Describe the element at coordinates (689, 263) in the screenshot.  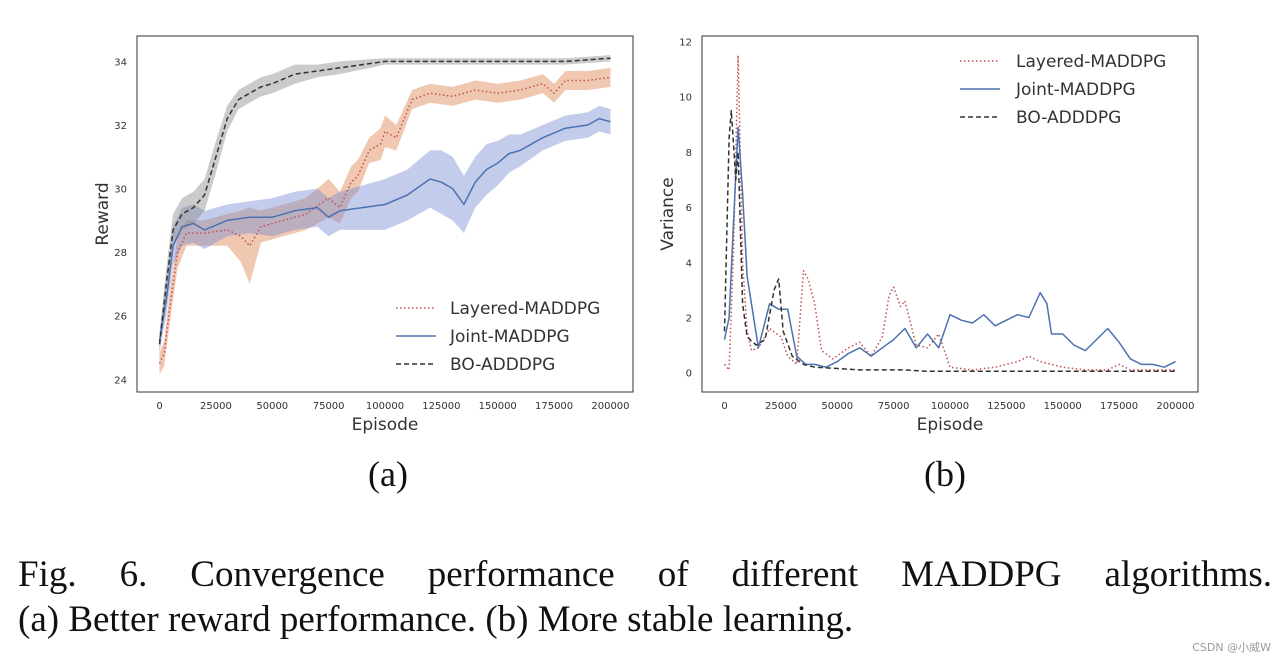
I see `y-tick-label: 4` at that location.